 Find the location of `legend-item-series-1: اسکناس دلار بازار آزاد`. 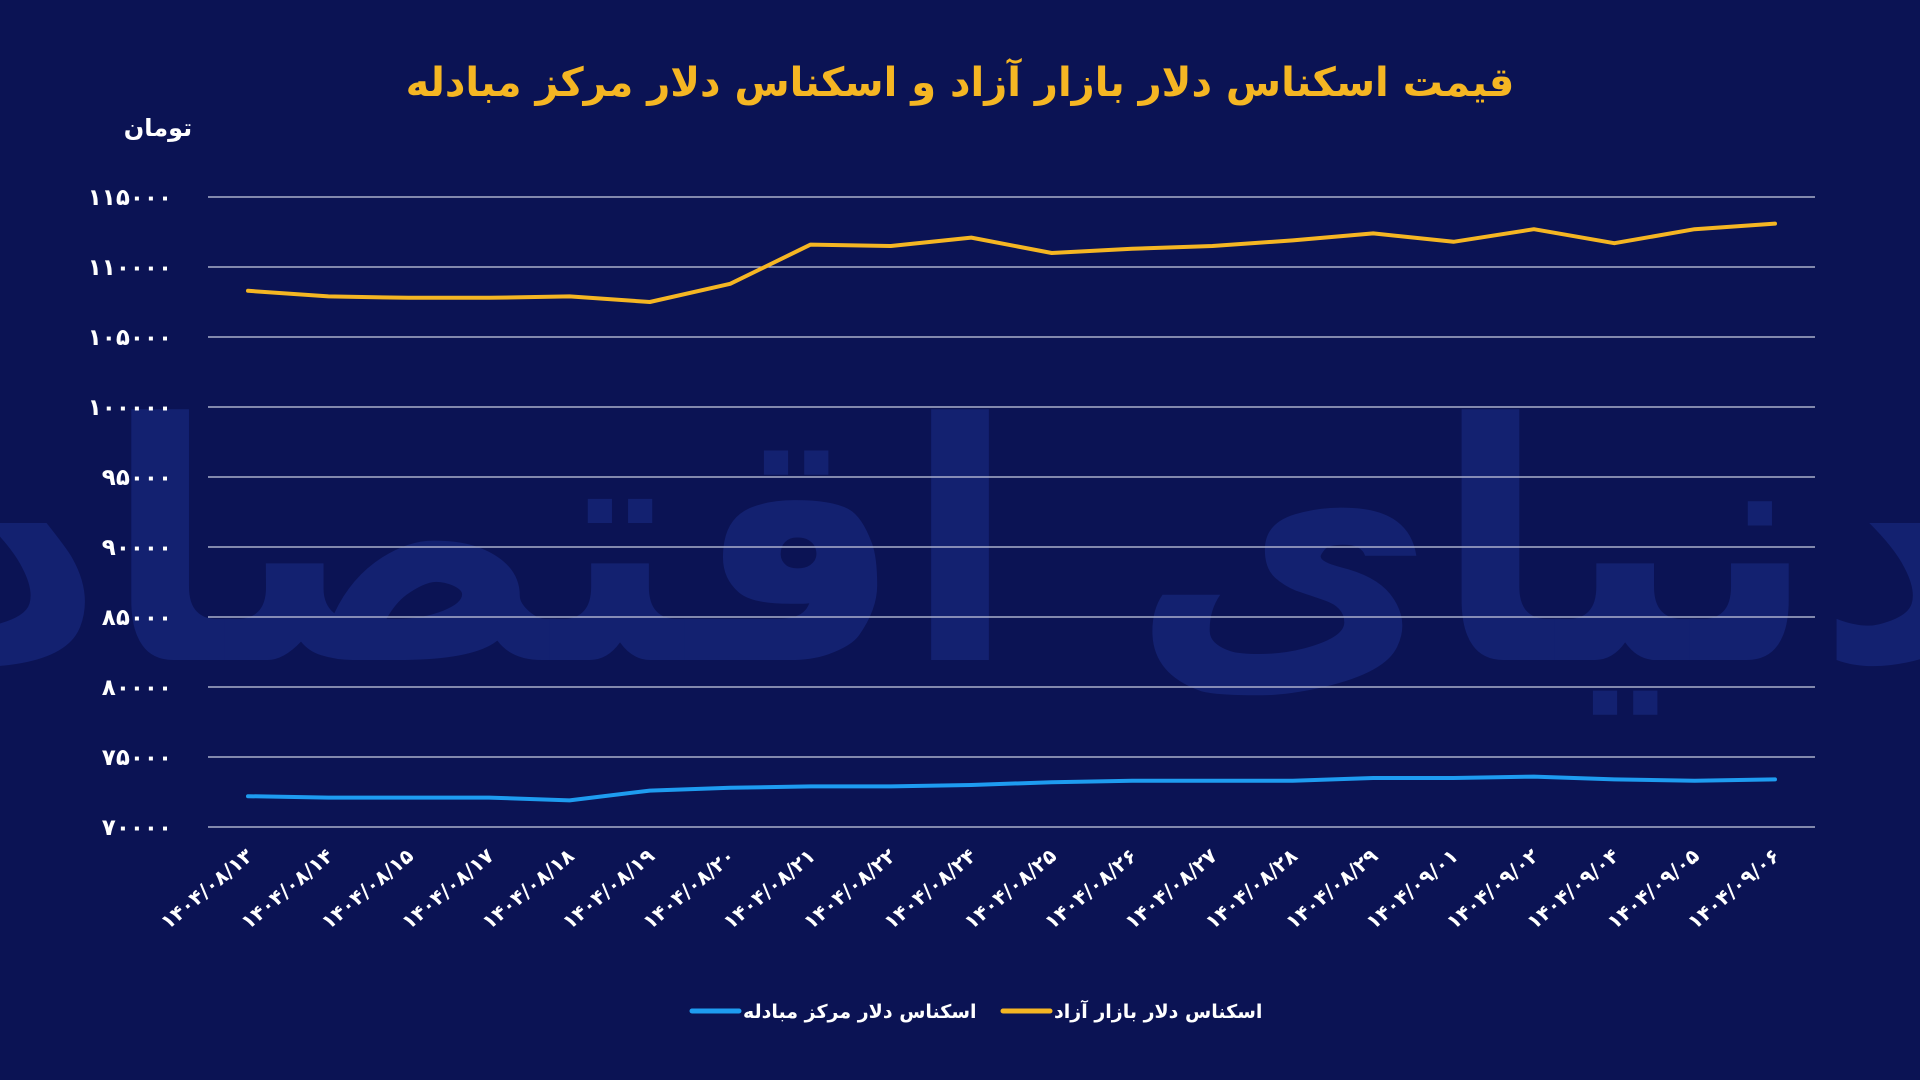

legend-item-series-1: اسکناس دلار بازار آزاد is located at coordinates (1131, 1011).